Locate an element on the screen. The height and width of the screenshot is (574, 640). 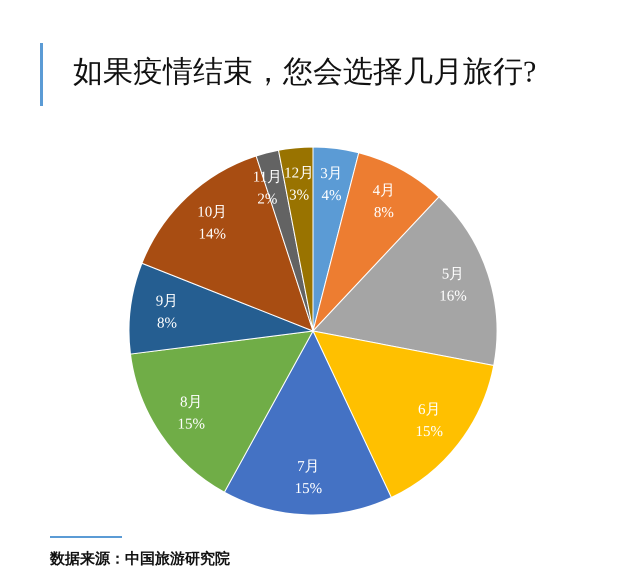
chart-title: 如果疫情结束，您会选择几月旅行? is located at coordinates (304, 72).